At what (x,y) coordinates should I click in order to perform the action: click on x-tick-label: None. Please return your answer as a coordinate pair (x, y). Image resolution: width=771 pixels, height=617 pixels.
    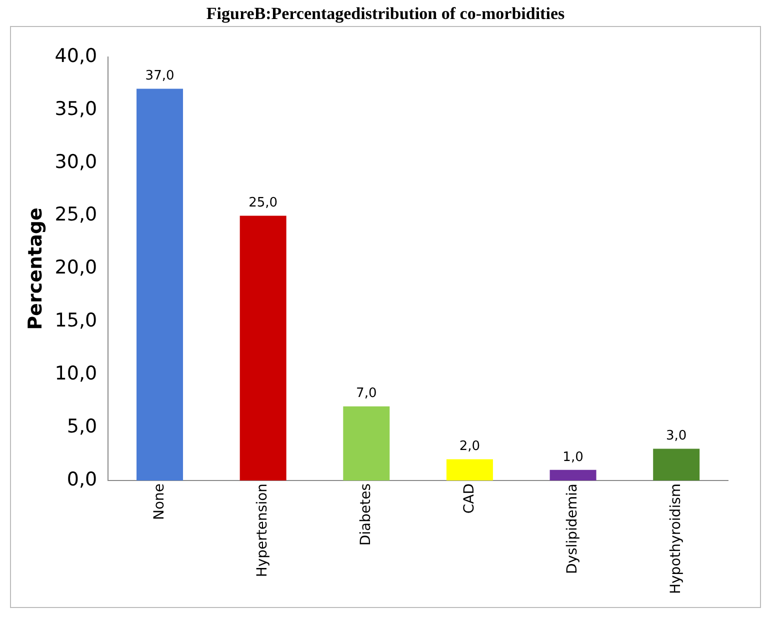
    Looking at the image, I should click on (159, 501).